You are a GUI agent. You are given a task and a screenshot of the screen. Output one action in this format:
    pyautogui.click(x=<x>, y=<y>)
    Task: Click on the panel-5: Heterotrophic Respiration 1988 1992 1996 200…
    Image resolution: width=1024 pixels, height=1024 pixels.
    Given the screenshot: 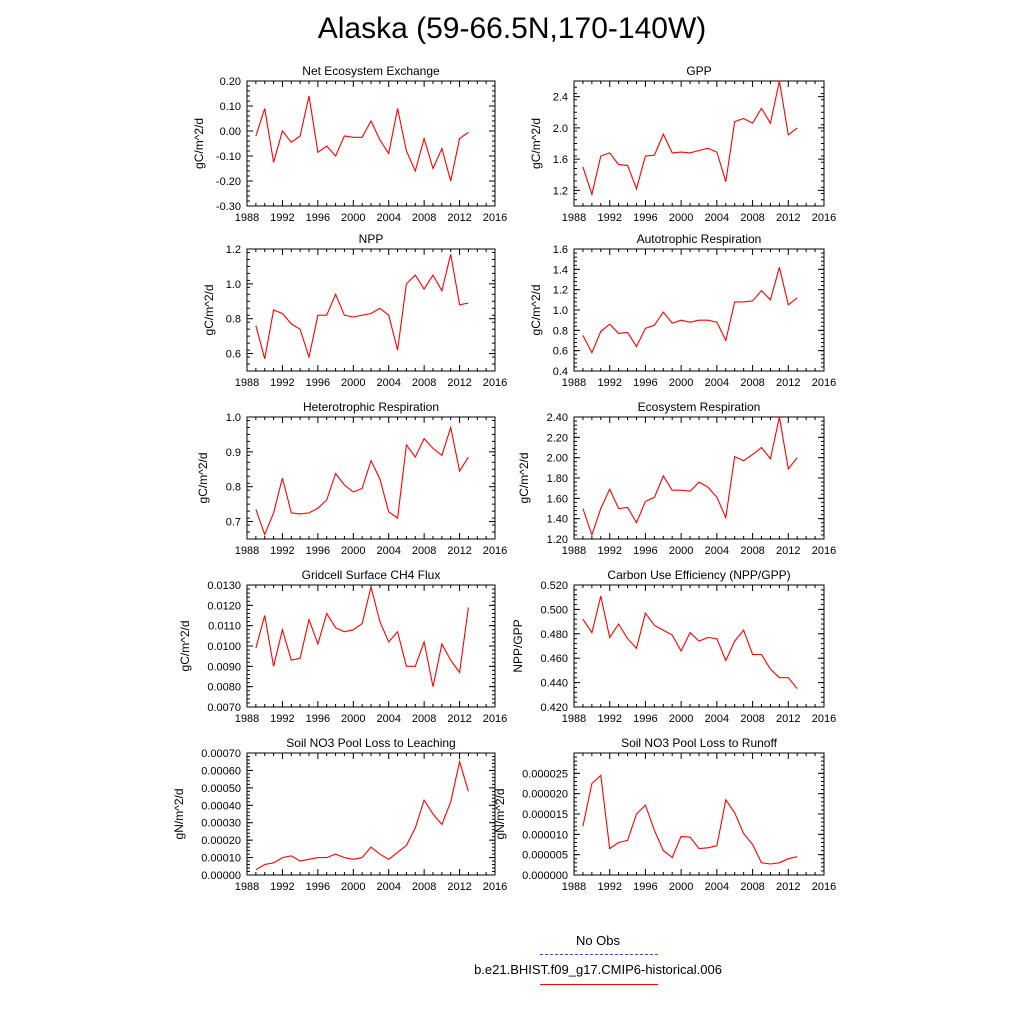 What is the action you would take?
    pyautogui.click(x=351, y=478)
    